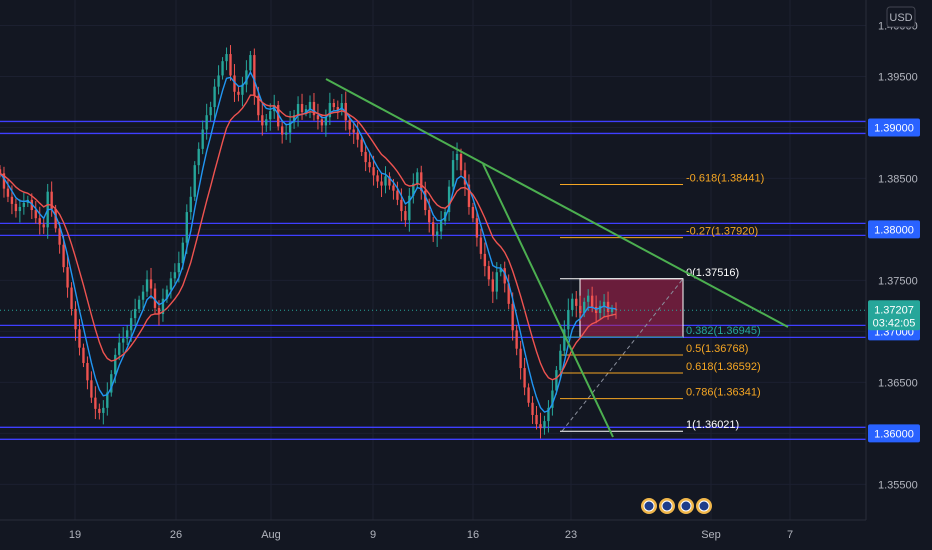 The width and height of the screenshot is (932, 550). What do you see at coordinates (722, 232) in the screenshot?
I see `fib-label: -0.27(1.37920)` at bounding box center [722, 232].